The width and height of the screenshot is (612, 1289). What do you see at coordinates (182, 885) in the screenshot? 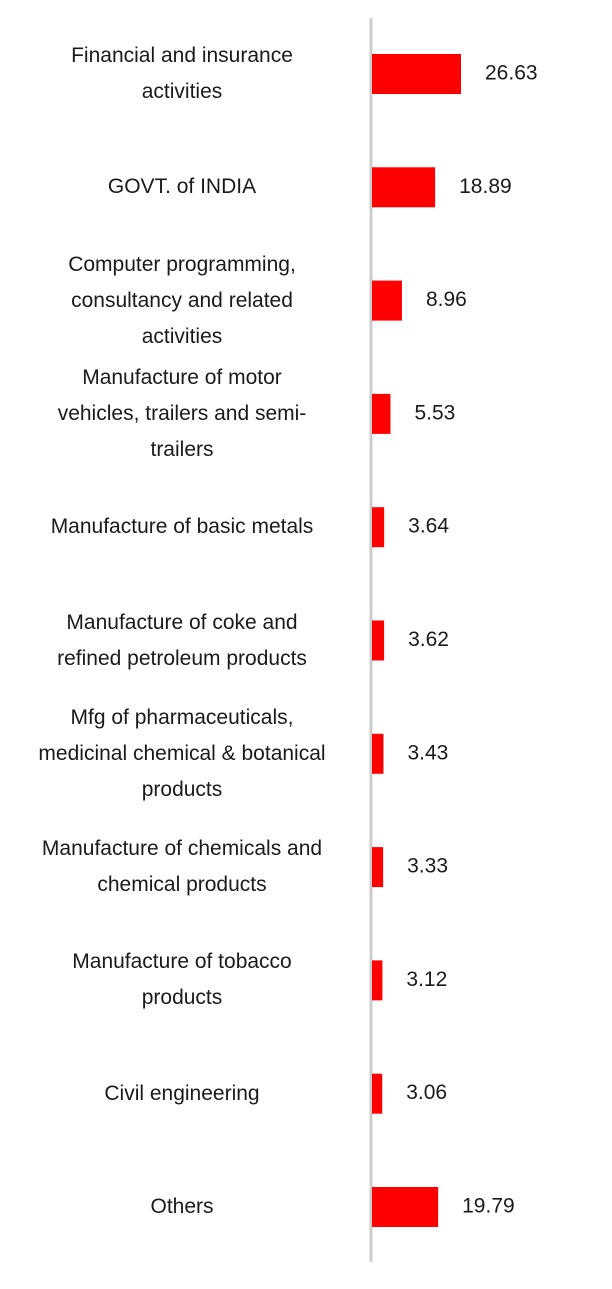
I see `category-label-line: chemical products` at bounding box center [182, 885].